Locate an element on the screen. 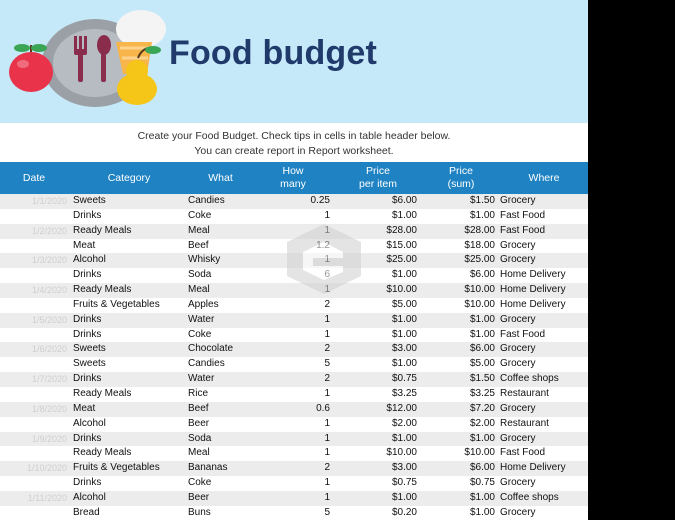  header-date: Date is located at coordinates (34, 177).